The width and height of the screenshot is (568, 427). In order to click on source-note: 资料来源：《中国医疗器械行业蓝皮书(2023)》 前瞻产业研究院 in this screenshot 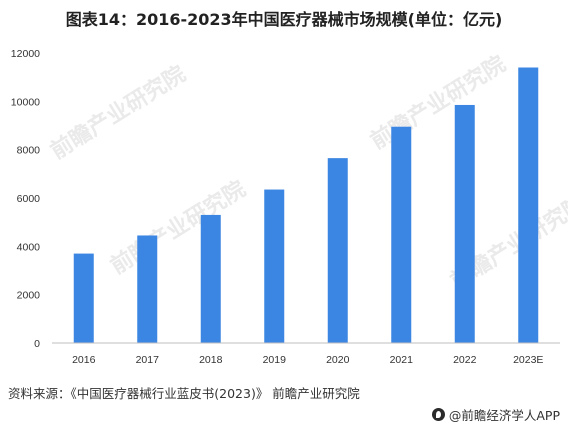, I will do `click(184, 393)`.